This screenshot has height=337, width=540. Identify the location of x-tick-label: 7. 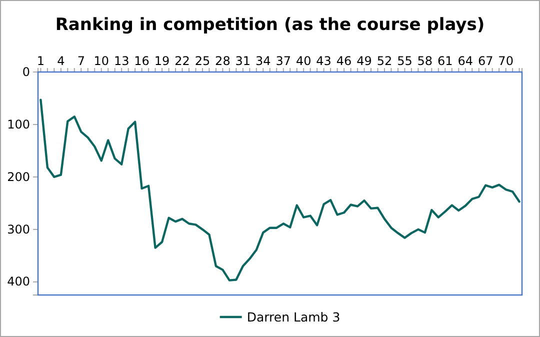
(81, 61).